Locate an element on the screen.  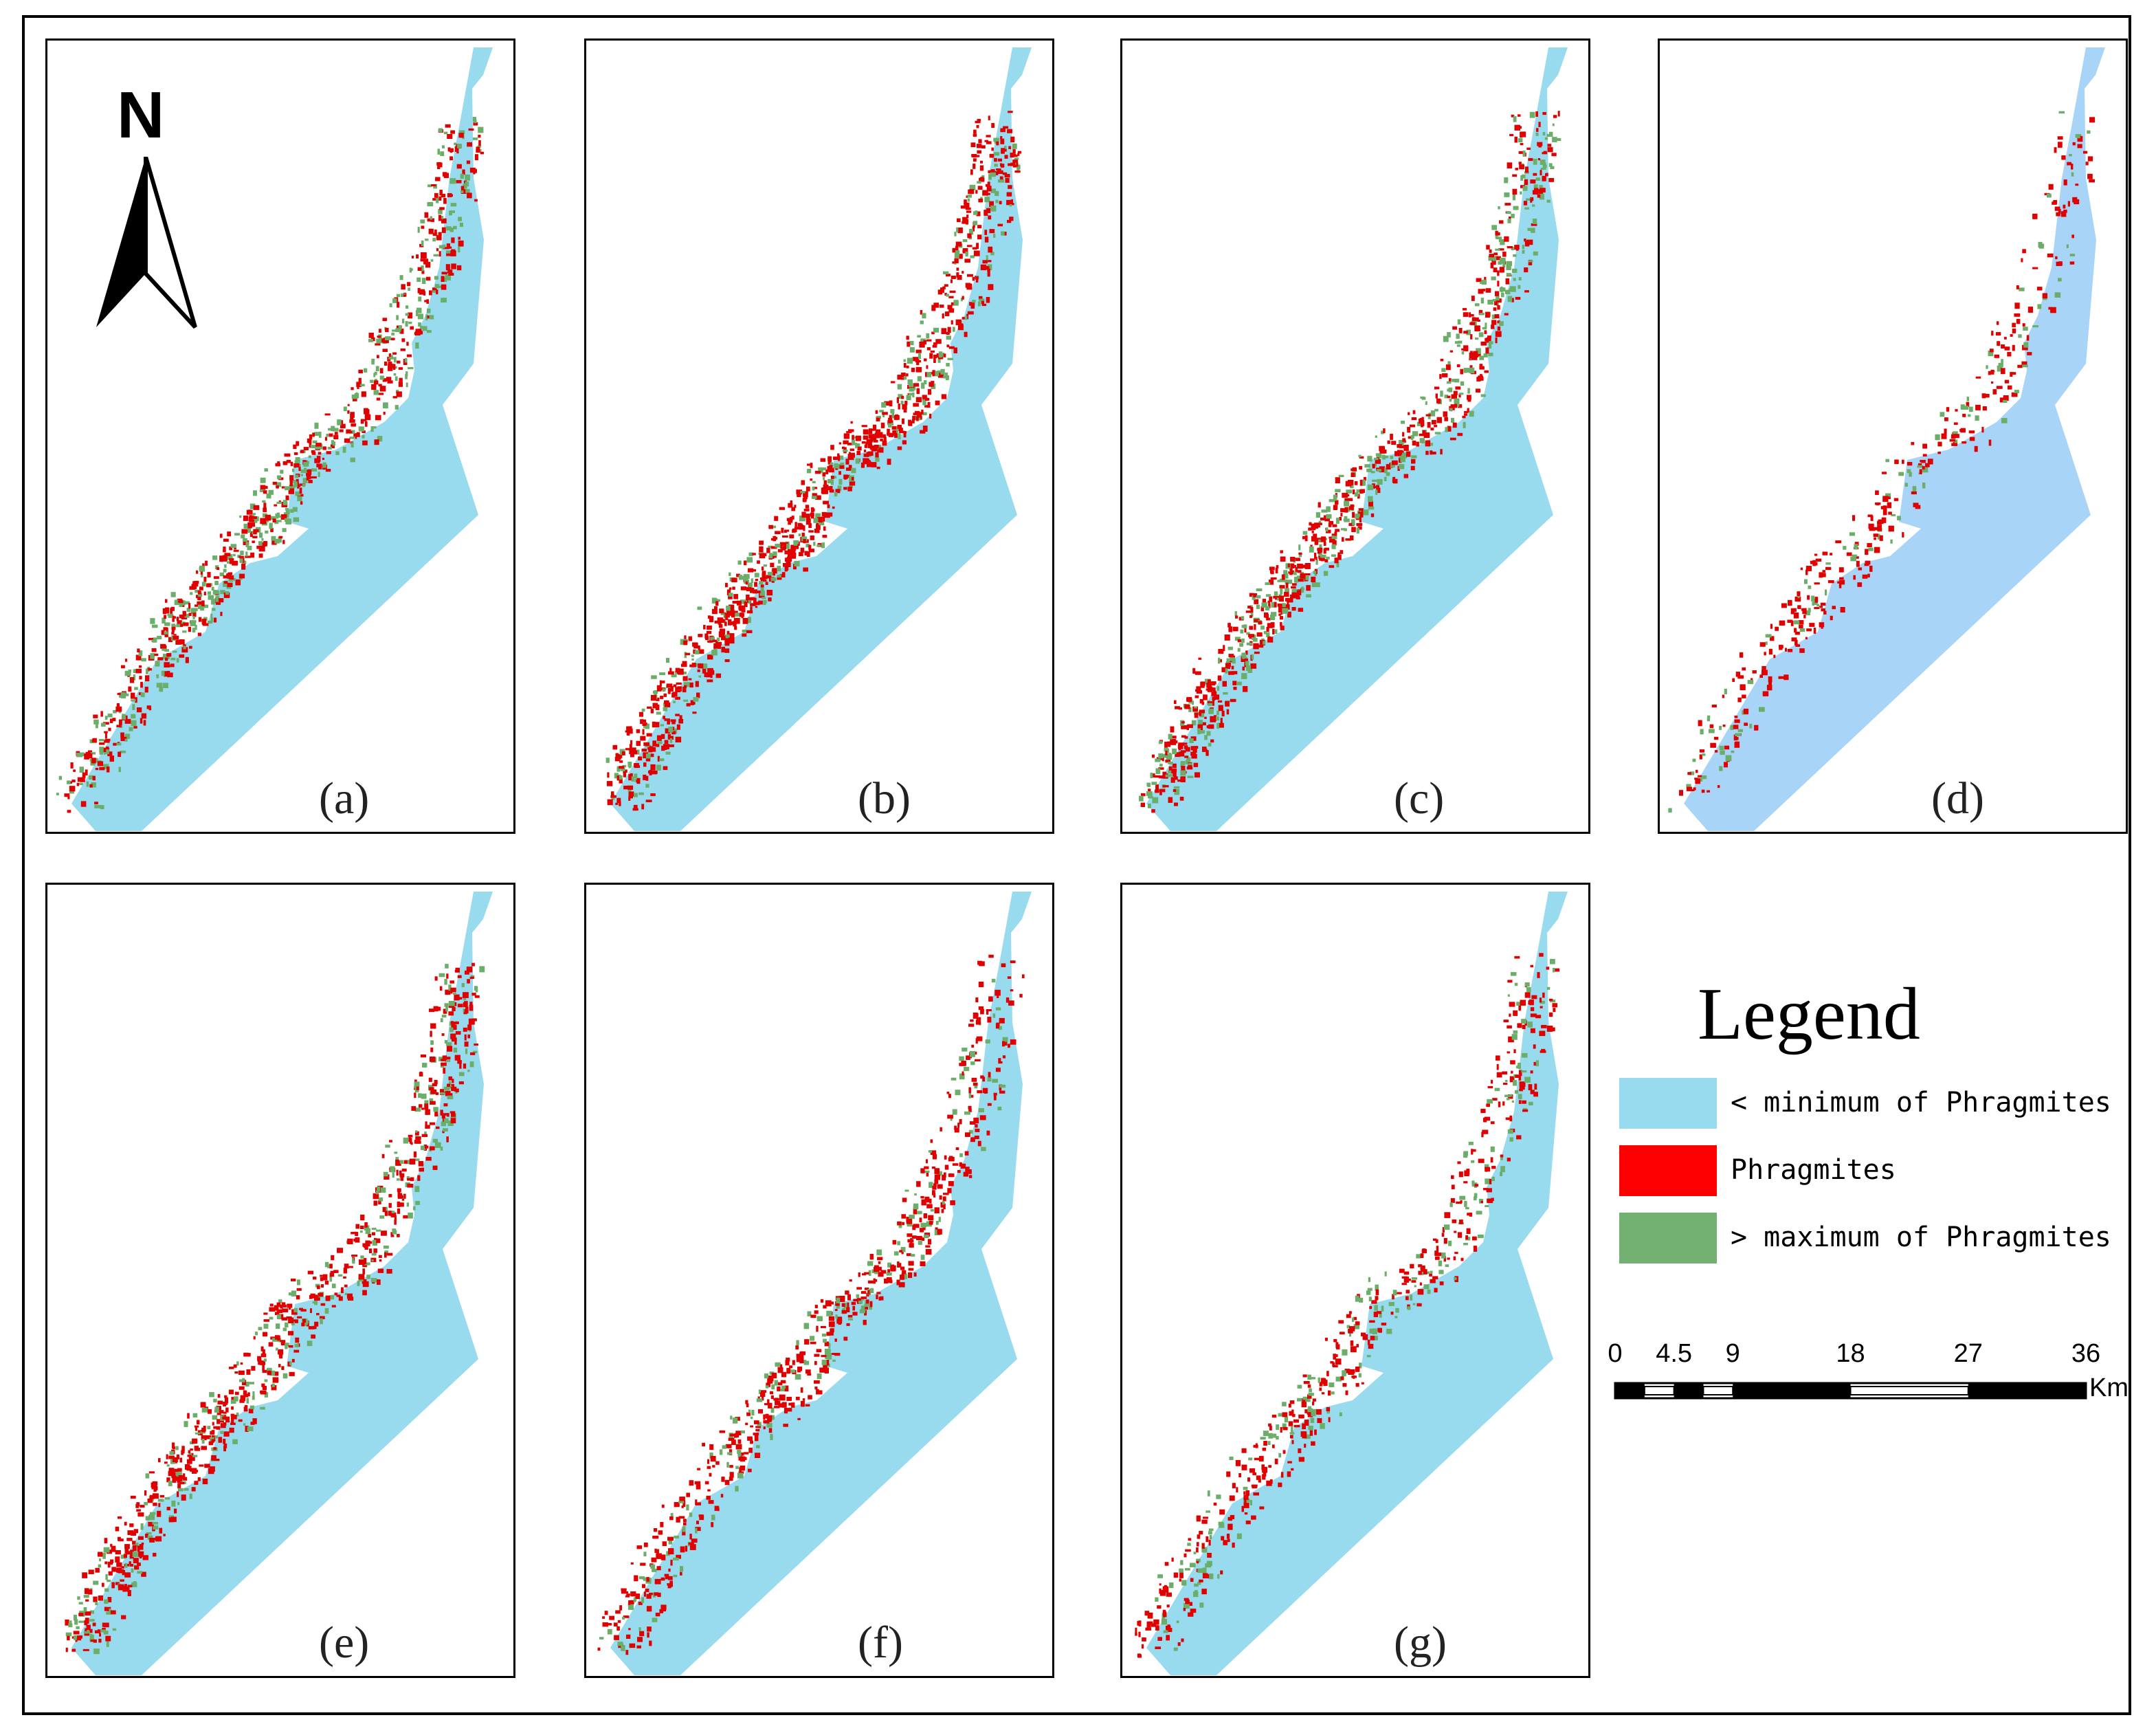
map-panel: (g) is located at coordinates (1355, 1280).